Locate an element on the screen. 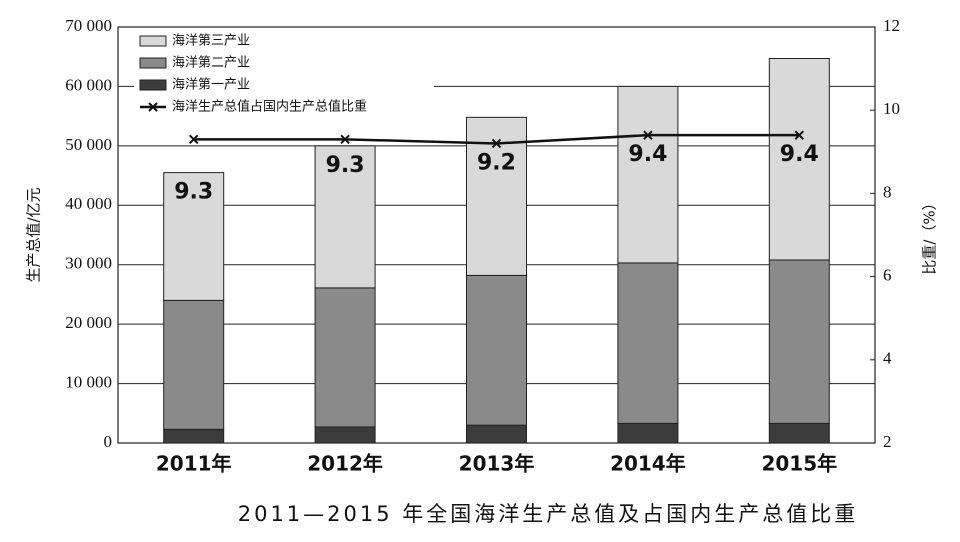  y2-tick-label: 4 is located at coordinates (887, 358).